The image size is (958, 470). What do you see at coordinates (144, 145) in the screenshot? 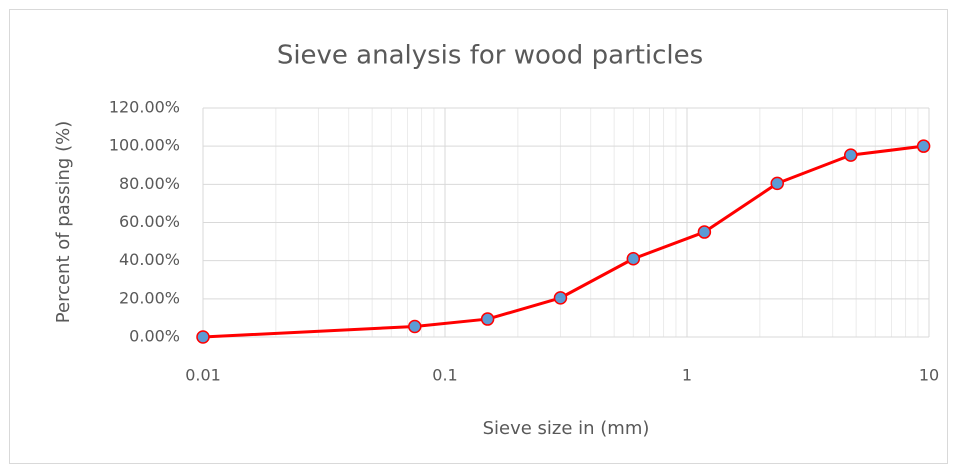
I see `y-tick-label: 100.00%` at bounding box center [144, 145].